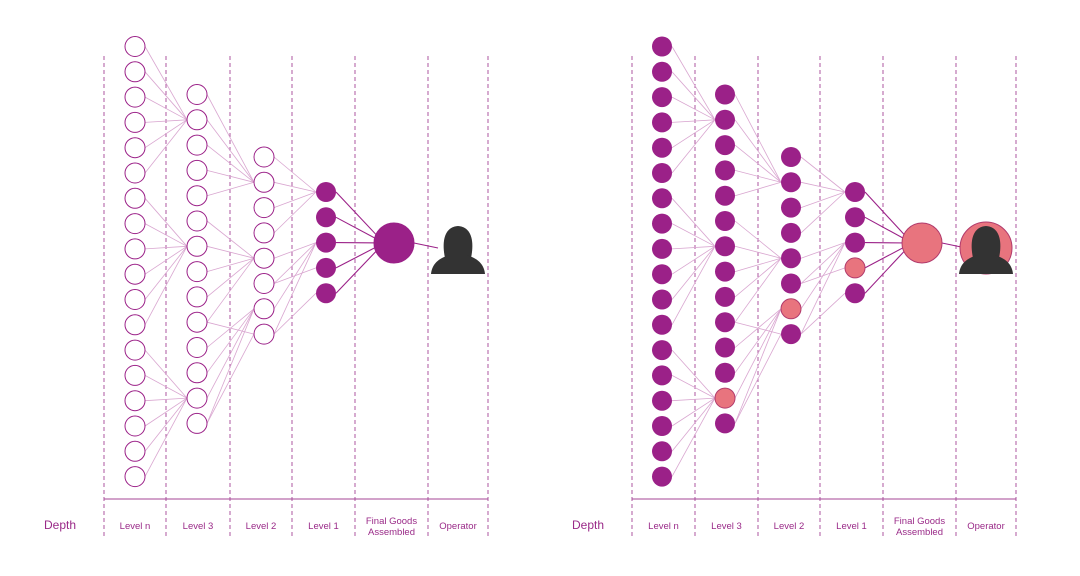 The width and height of the screenshot is (1080, 576). What do you see at coordinates (426, 245) in the screenshot?
I see `operator-link` at bounding box center [426, 245].